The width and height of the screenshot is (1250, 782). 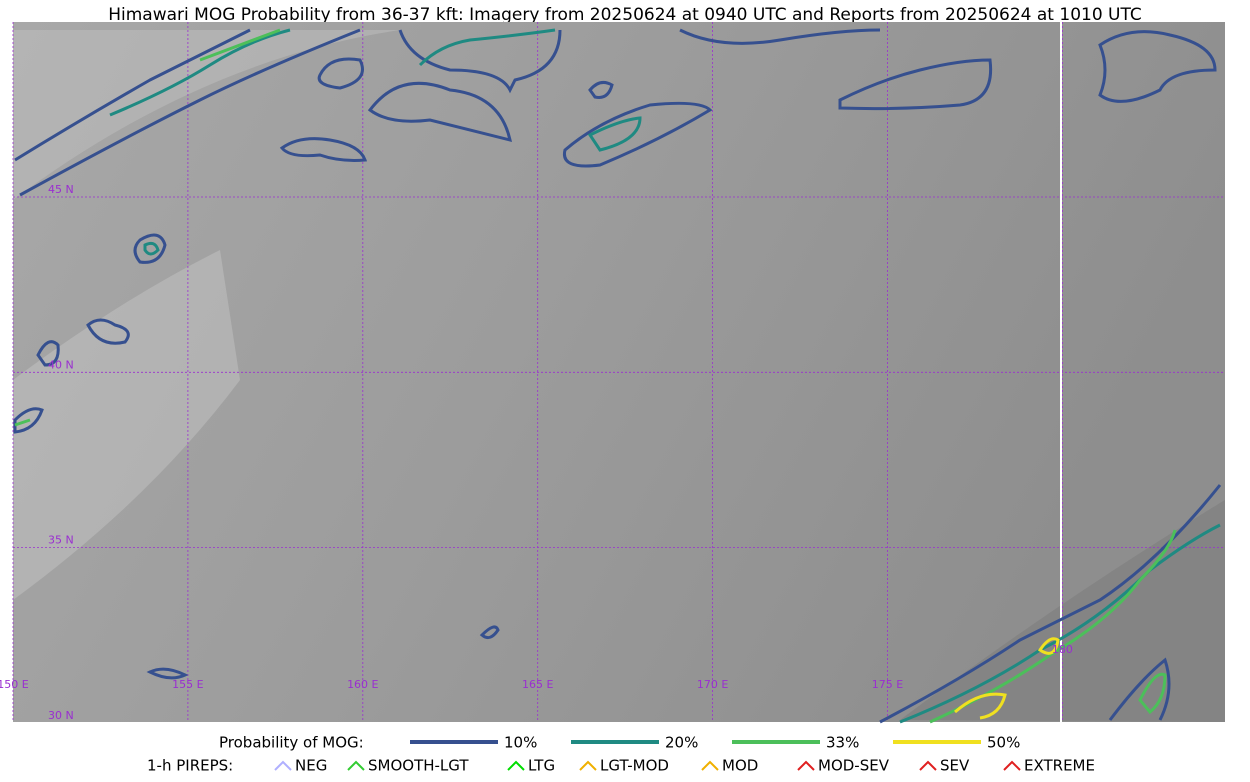 What do you see at coordinates (311, 766) in the screenshot?
I see `pirep-label: NEG` at bounding box center [311, 766].